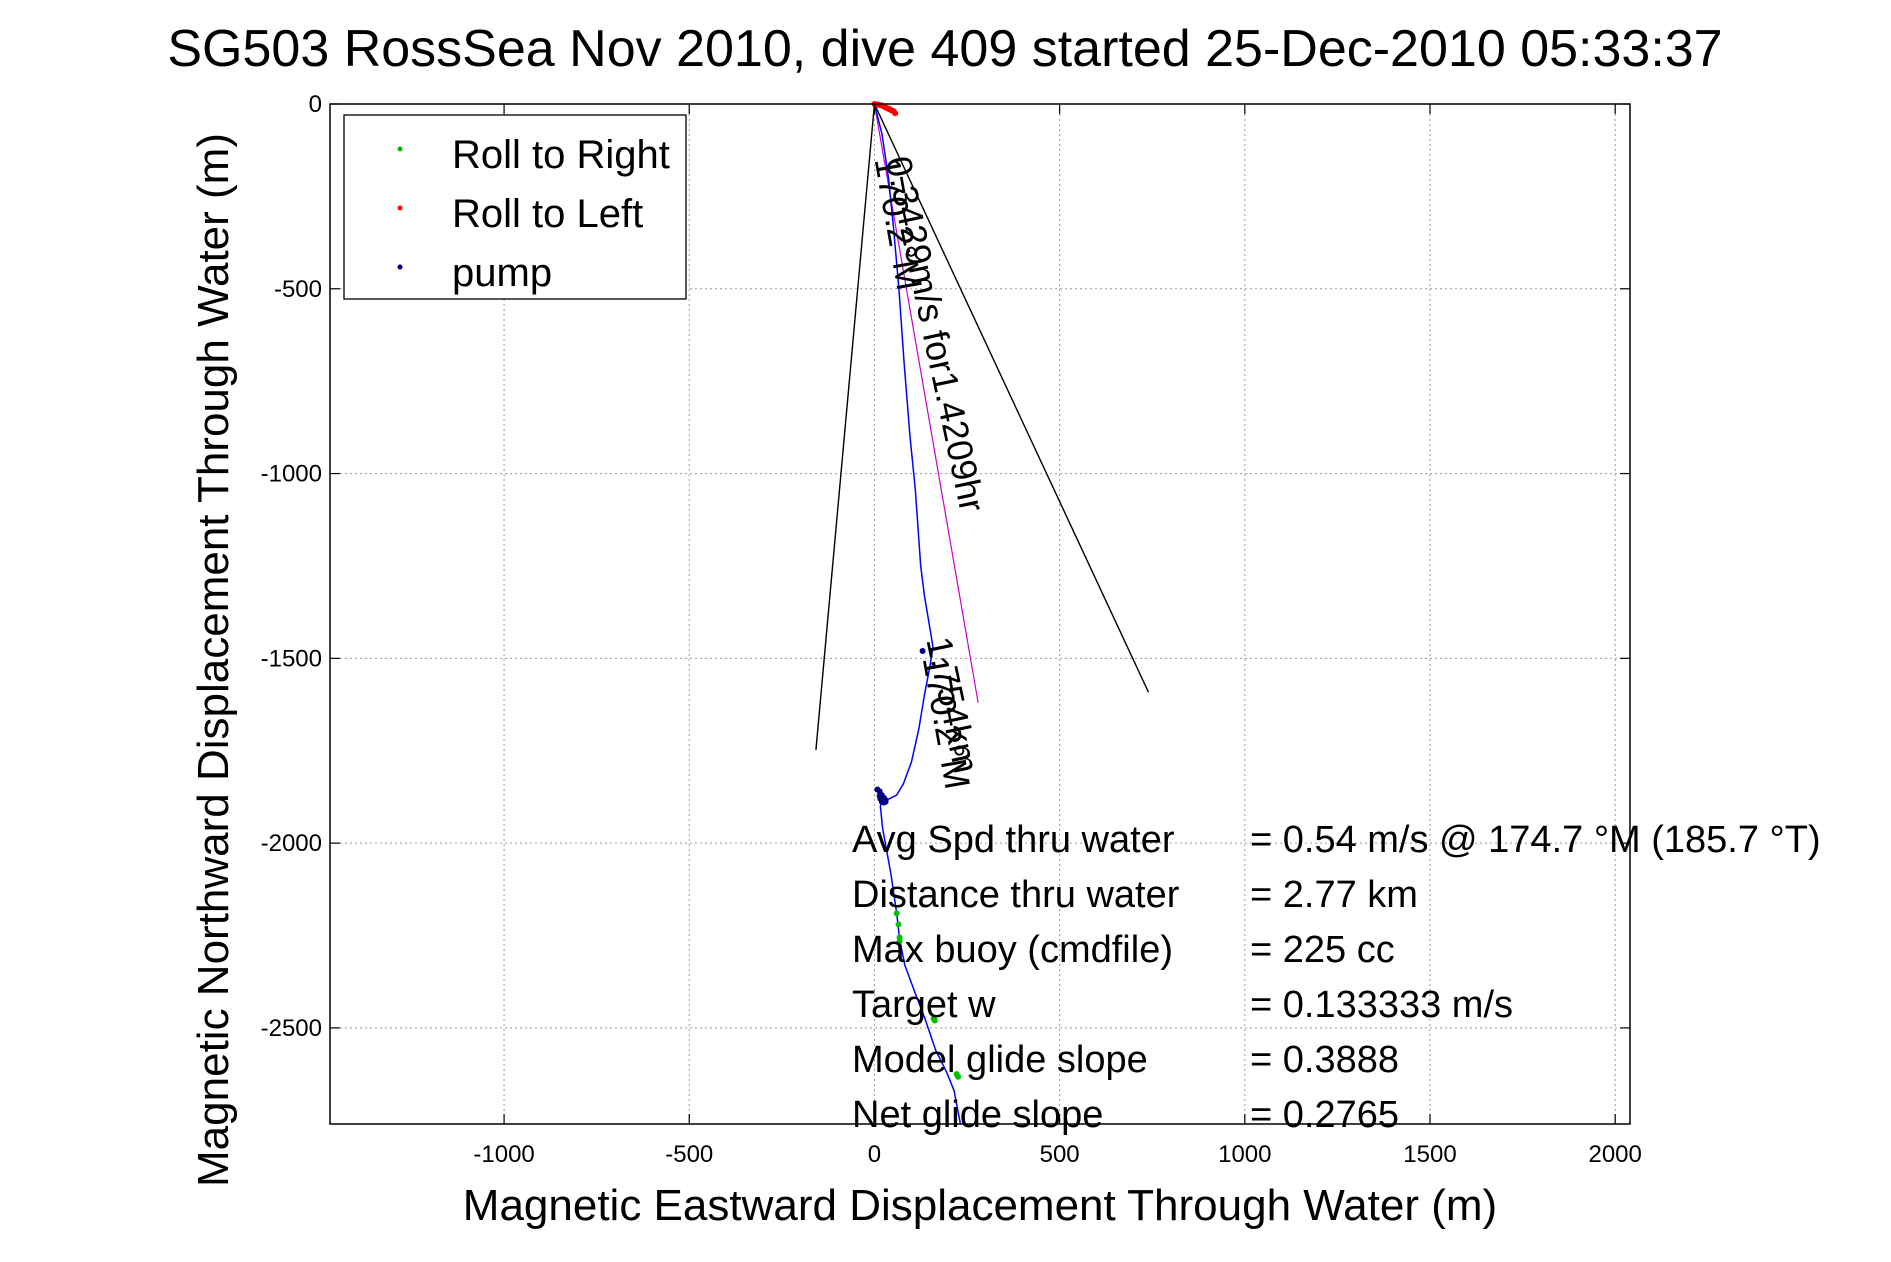  Describe the element at coordinates (1016, 895) in the screenshot. I see `stat-label-distance: Distance thru water` at that location.